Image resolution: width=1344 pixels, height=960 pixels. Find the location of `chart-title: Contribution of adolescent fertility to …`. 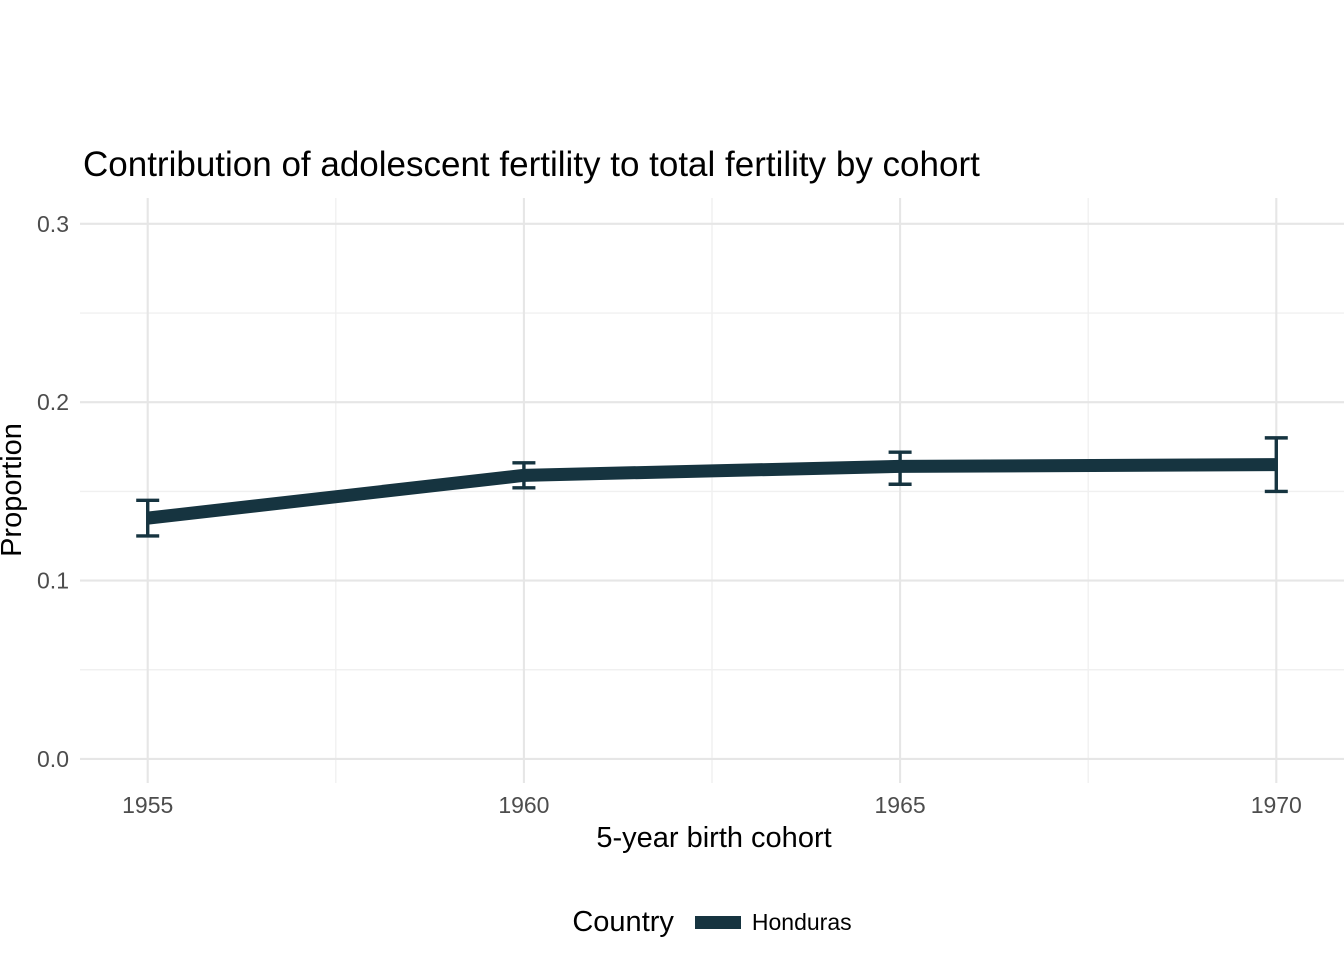

chart-title: Contribution of adolescent fertility to … is located at coordinates (531, 164).